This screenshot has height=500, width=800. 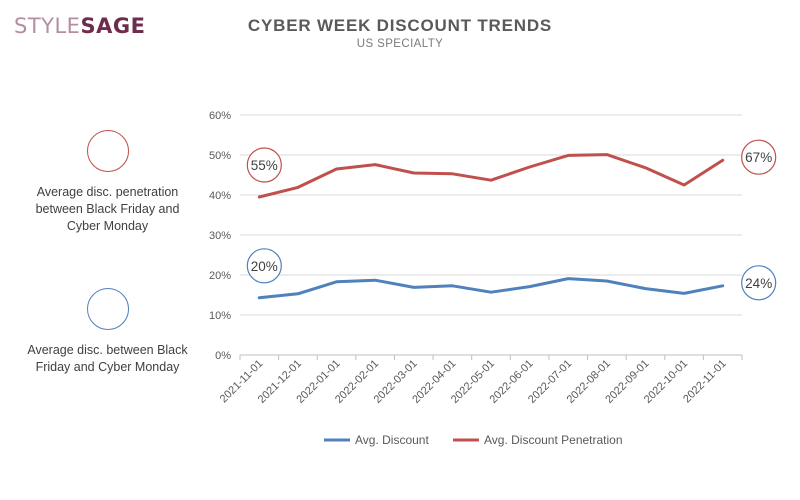 I want to click on red-circle-icon, so click(x=107, y=151).